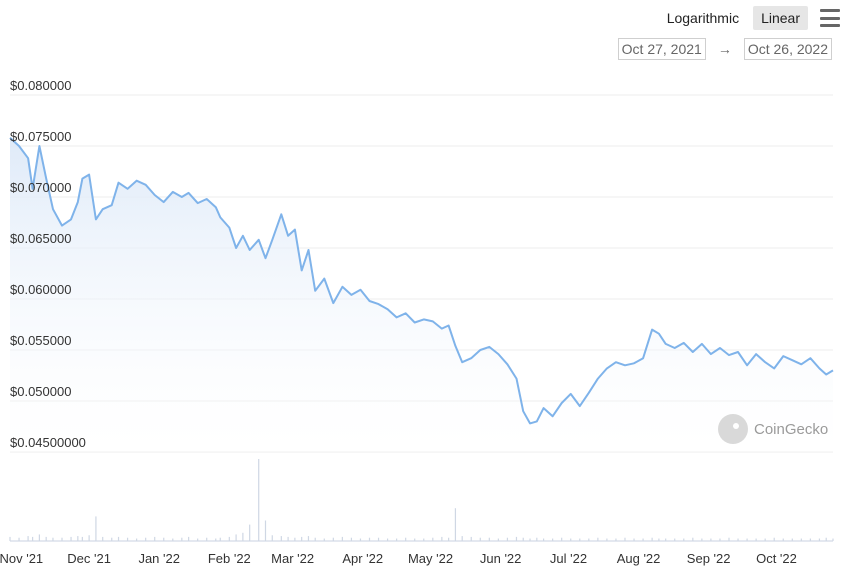  What do you see at coordinates (89, 558) in the screenshot?
I see `x-tick-label: Dec '21` at bounding box center [89, 558].